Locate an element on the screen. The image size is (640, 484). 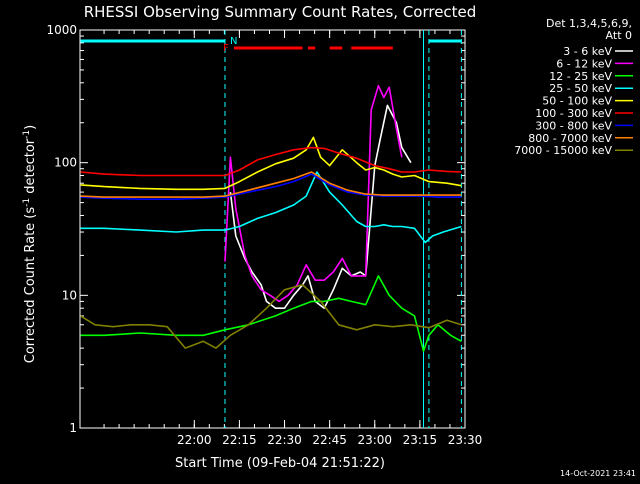
x-tick-label: 22:45 is located at coordinates (329, 440).